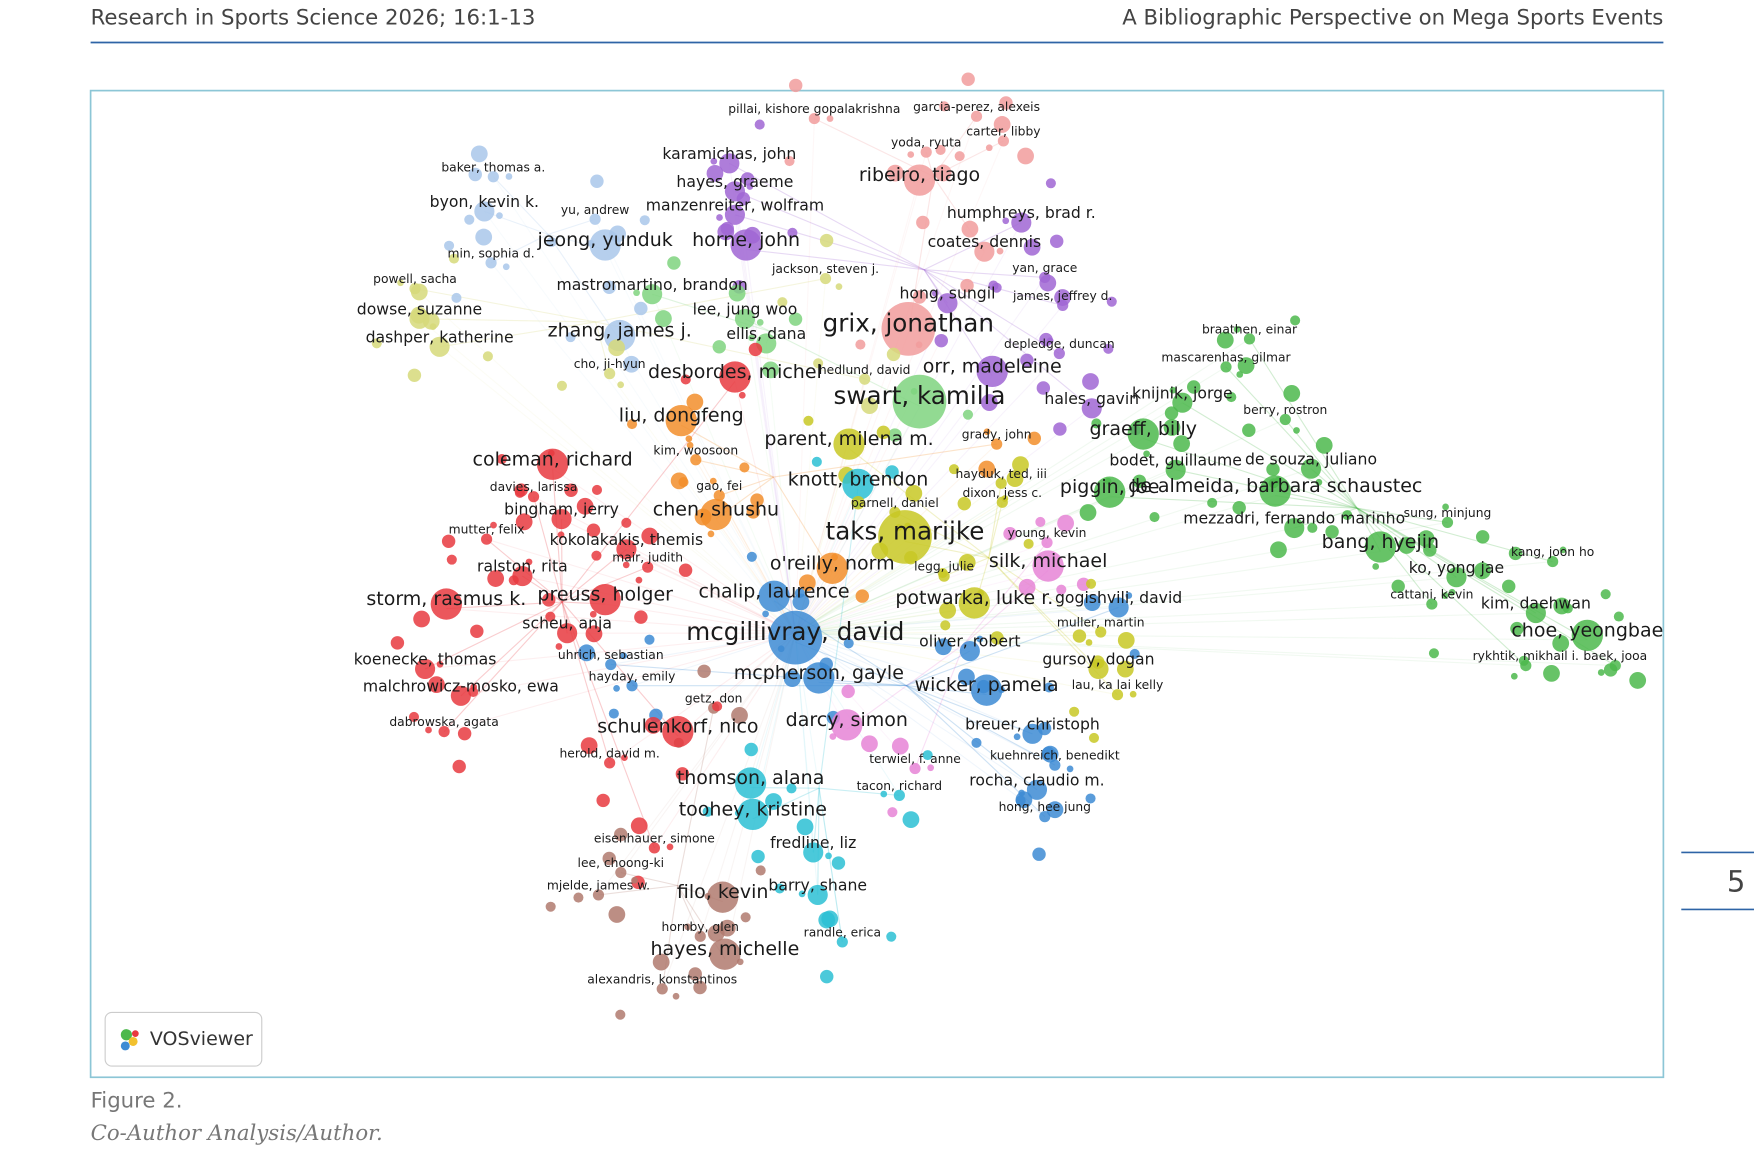 The width and height of the screenshot is (1754, 1169). What do you see at coordinates (1226, 357) in the screenshot?
I see `node-label: mascarenhas, gilmar` at bounding box center [1226, 357].